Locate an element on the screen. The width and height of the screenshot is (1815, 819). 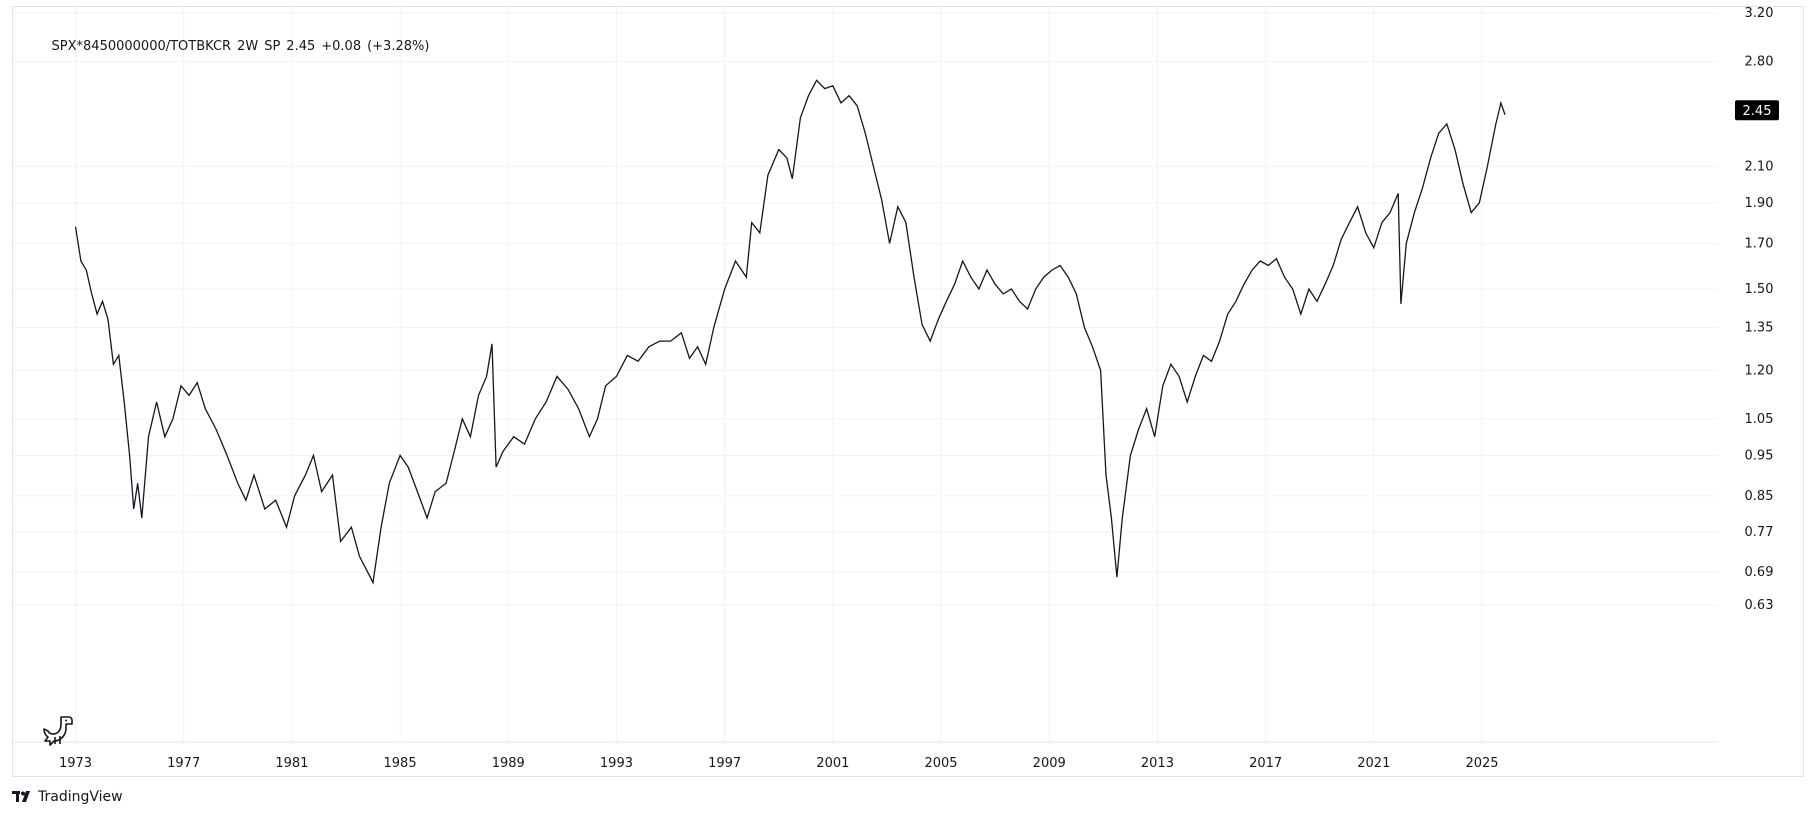
y-tick-label: 0.85 is located at coordinates (1759, 496).